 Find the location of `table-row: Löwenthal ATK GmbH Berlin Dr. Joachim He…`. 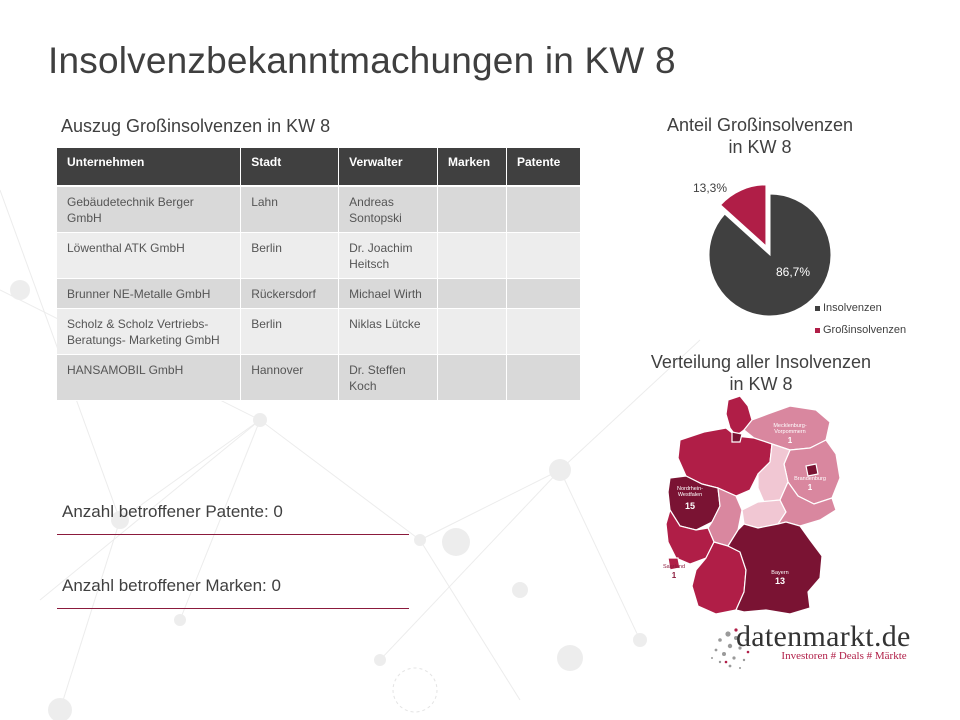

table-row: Löwenthal ATK GmbH Berlin Dr. Joachim He… is located at coordinates (319, 255).